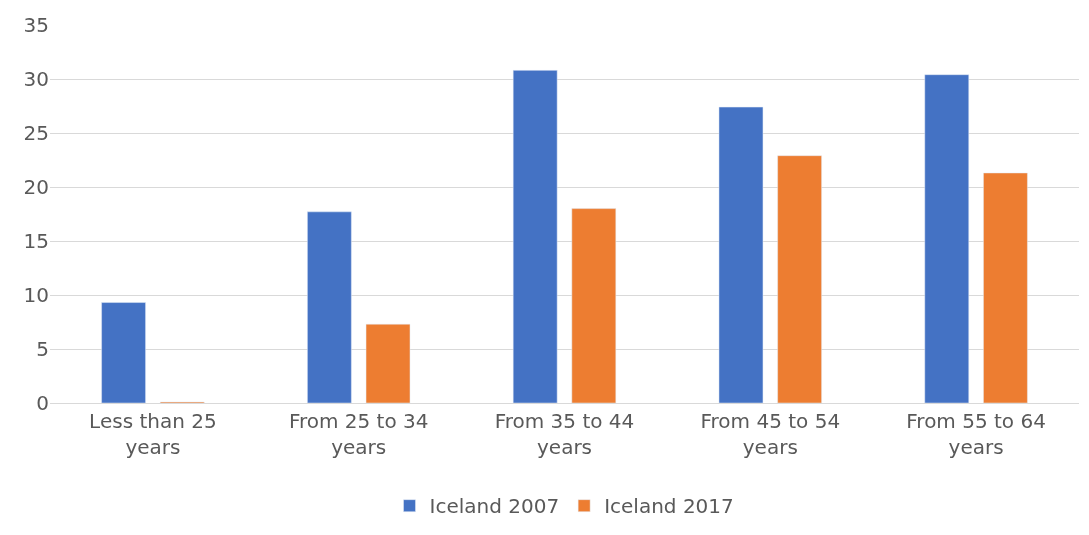 The height and width of the screenshot is (535, 1089). I want to click on y-tick-label: 30, so click(36, 79).